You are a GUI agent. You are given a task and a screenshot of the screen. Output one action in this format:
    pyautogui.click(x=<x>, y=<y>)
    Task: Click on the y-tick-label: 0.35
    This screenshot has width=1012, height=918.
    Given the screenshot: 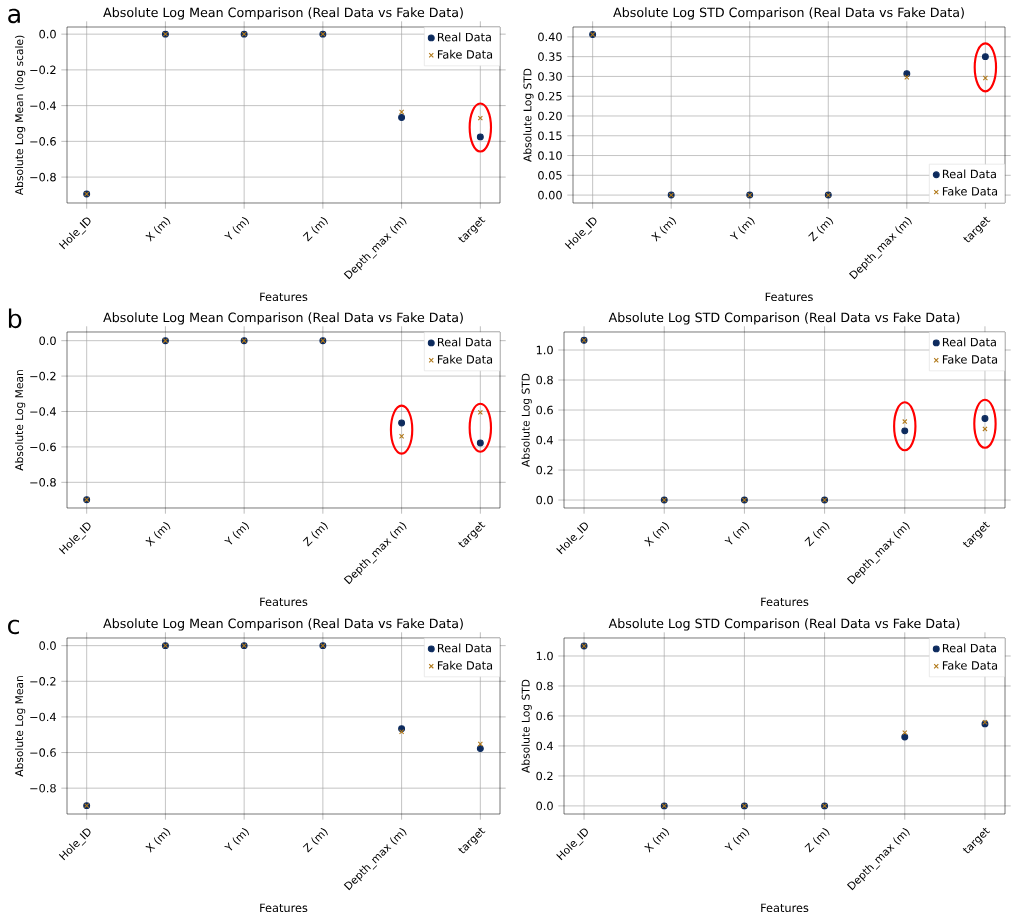 What is the action you would take?
    pyautogui.click(x=550, y=56)
    